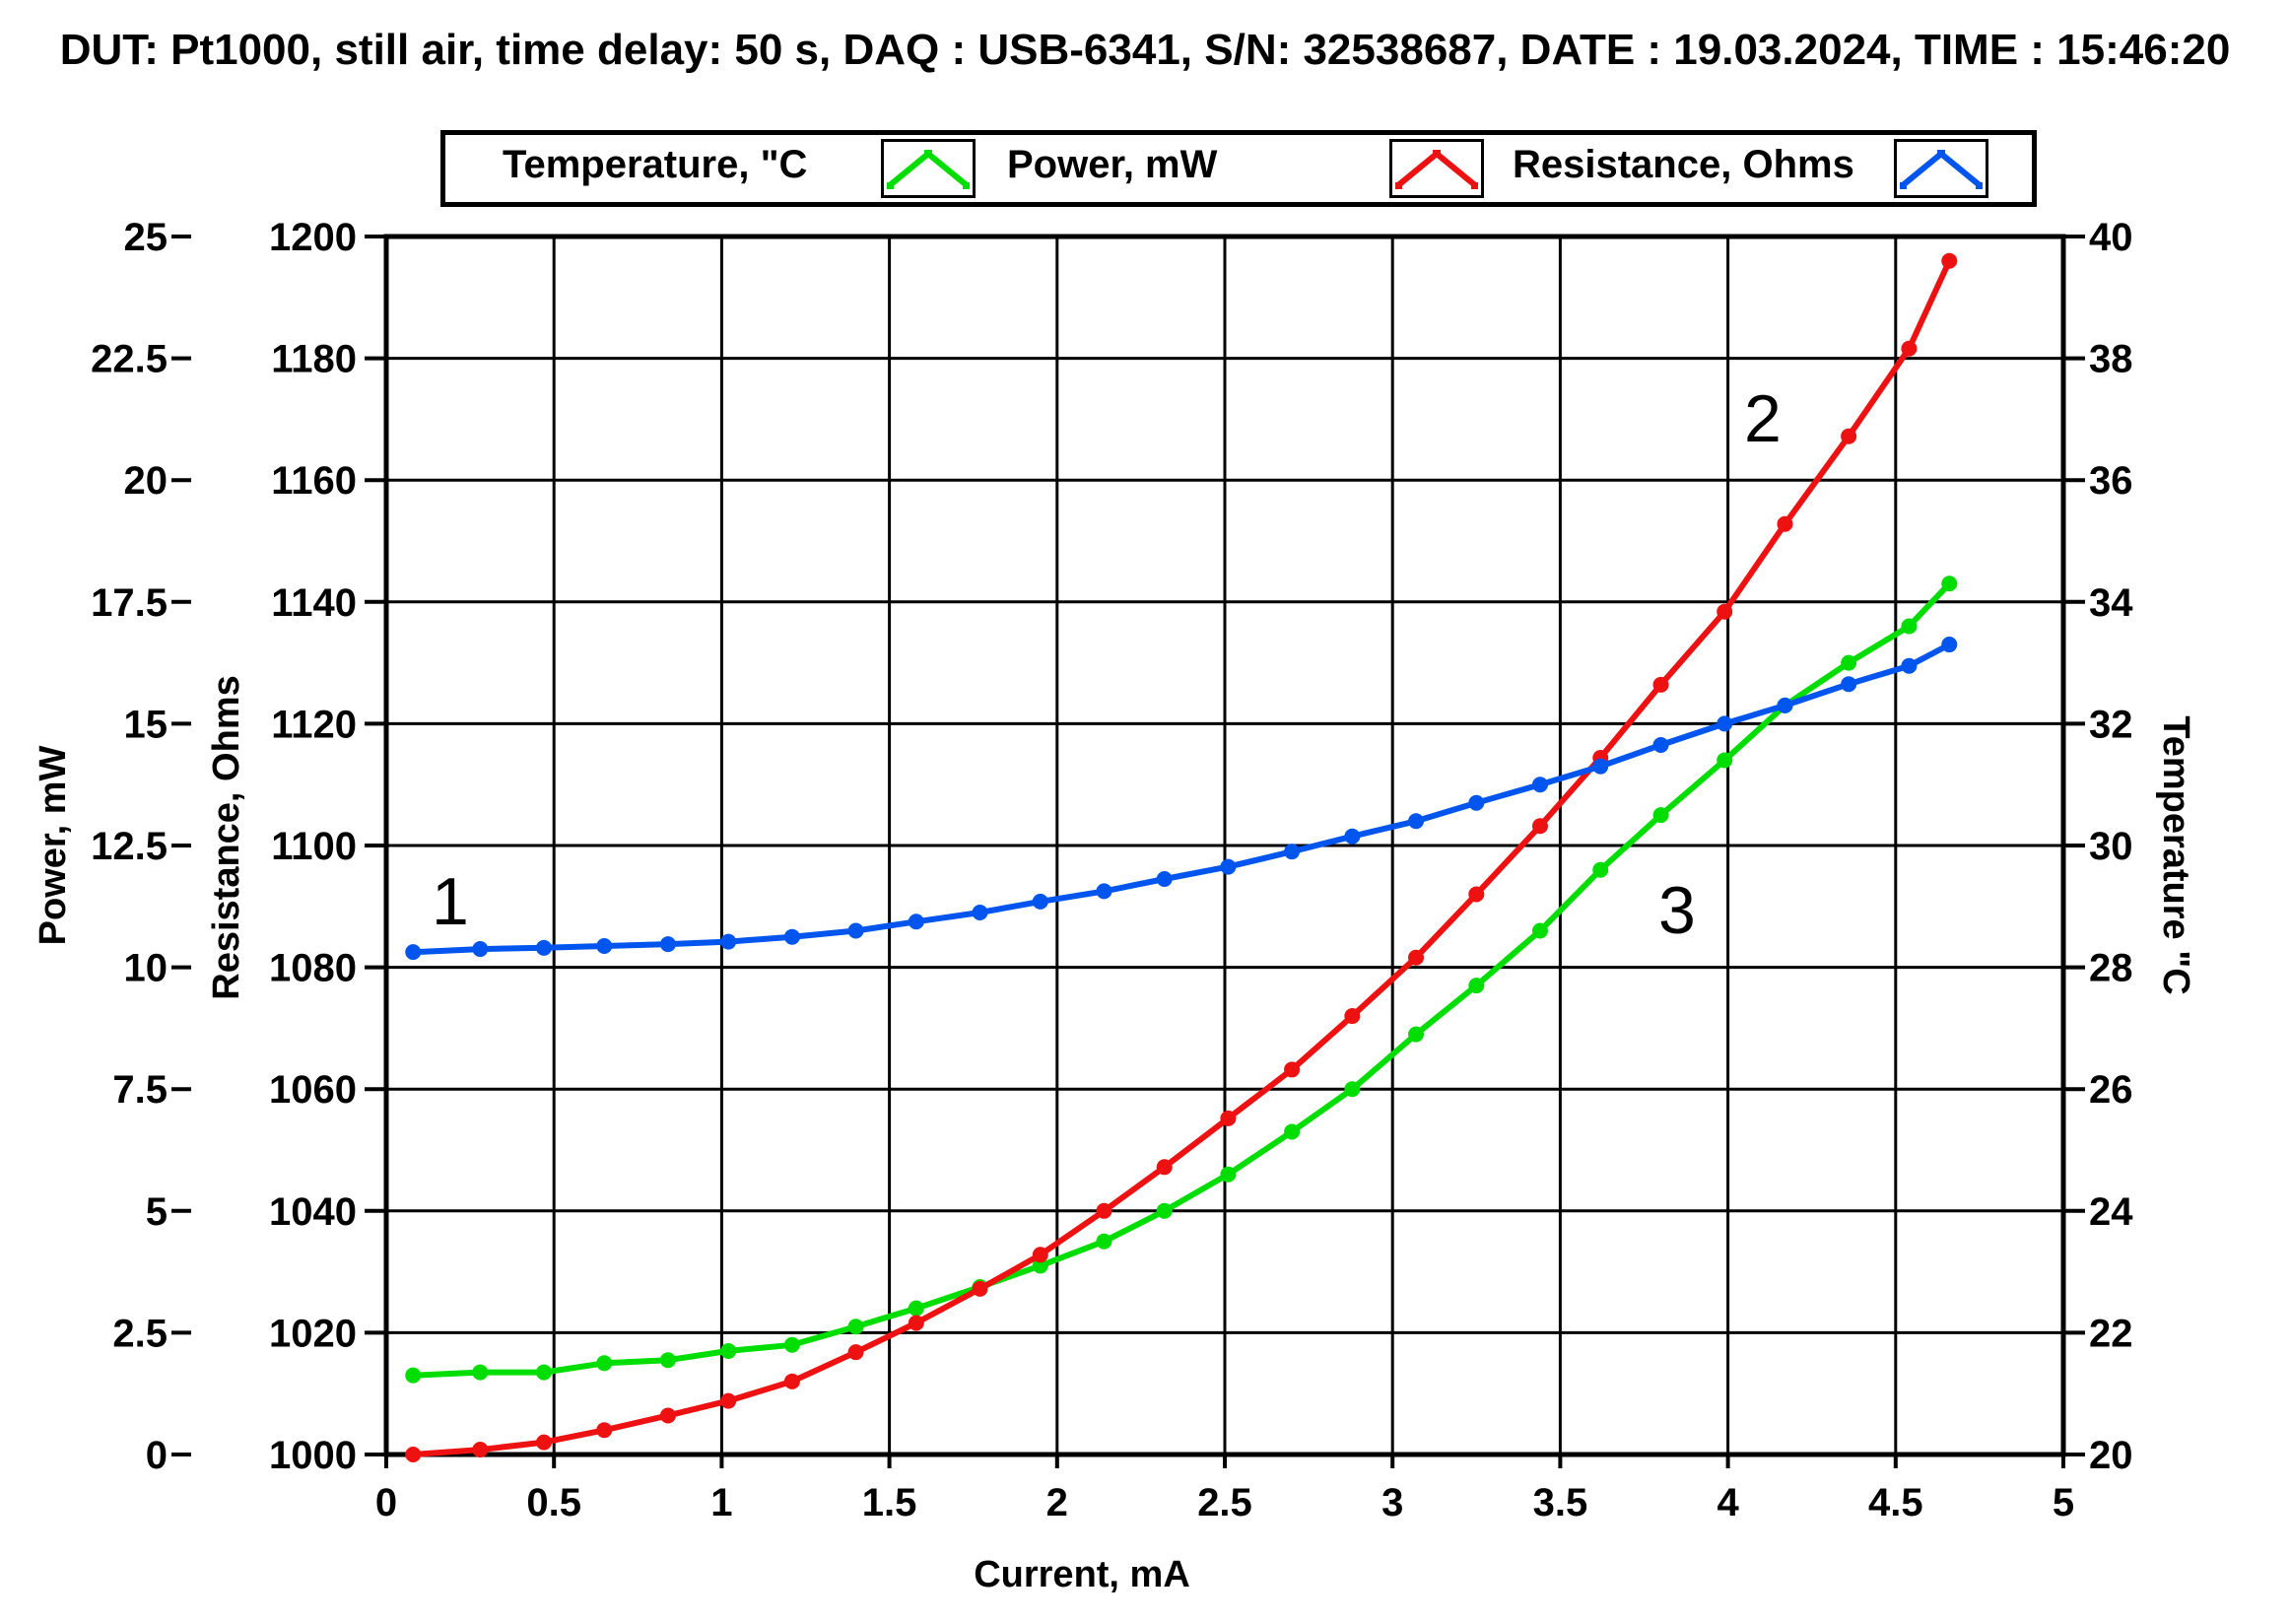  Describe the element at coordinates (313, 968) in the screenshot. I see `resistance-tick-label: 1080` at that location.